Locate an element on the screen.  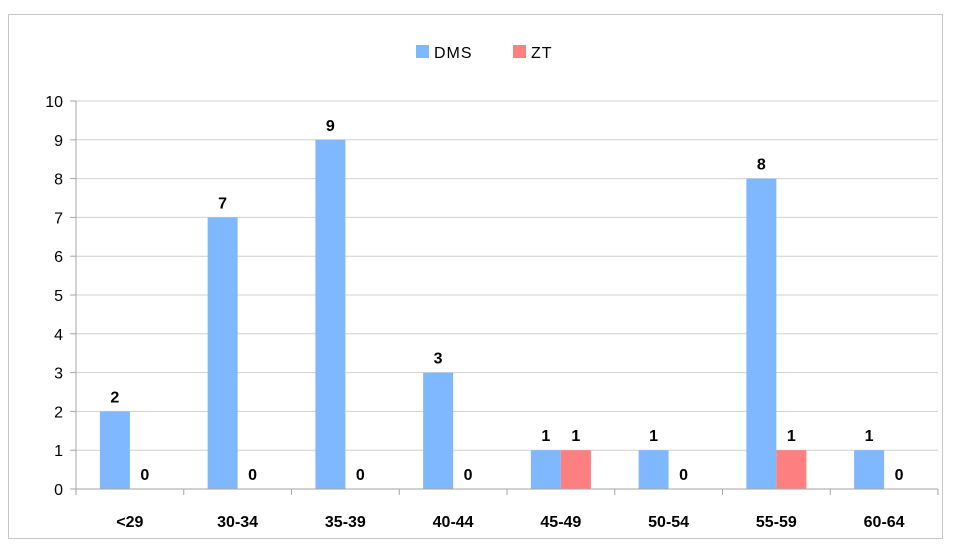
y-tick-label: 10 is located at coordinates (54, 102).